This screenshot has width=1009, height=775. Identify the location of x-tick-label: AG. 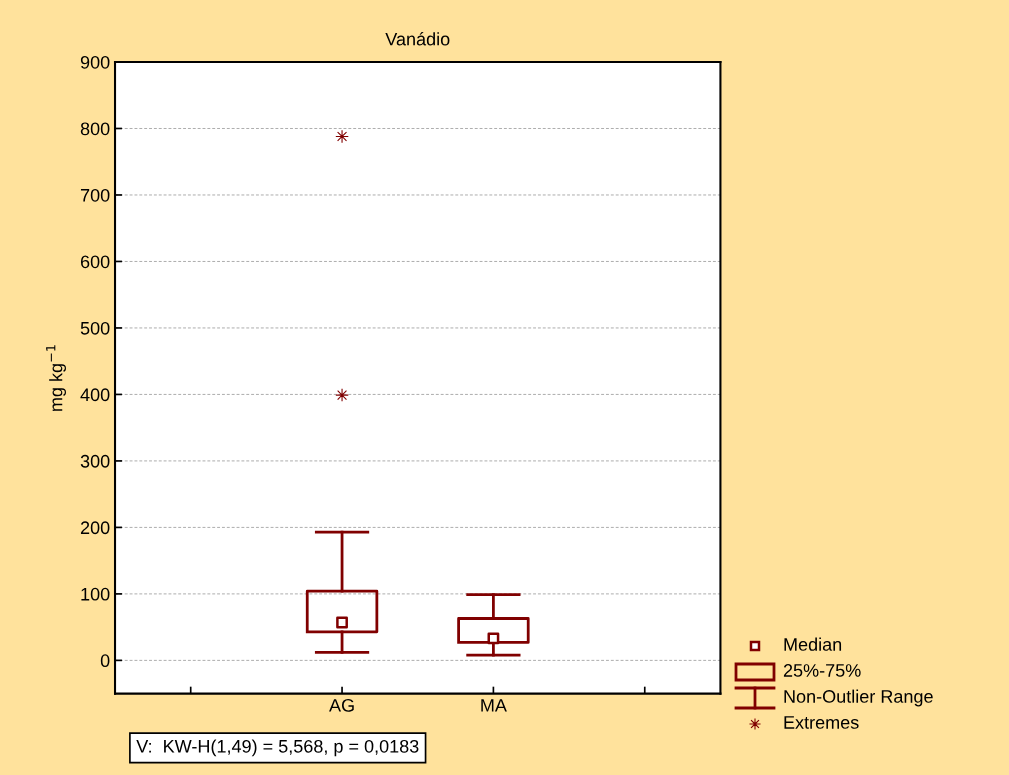
(341, 705).